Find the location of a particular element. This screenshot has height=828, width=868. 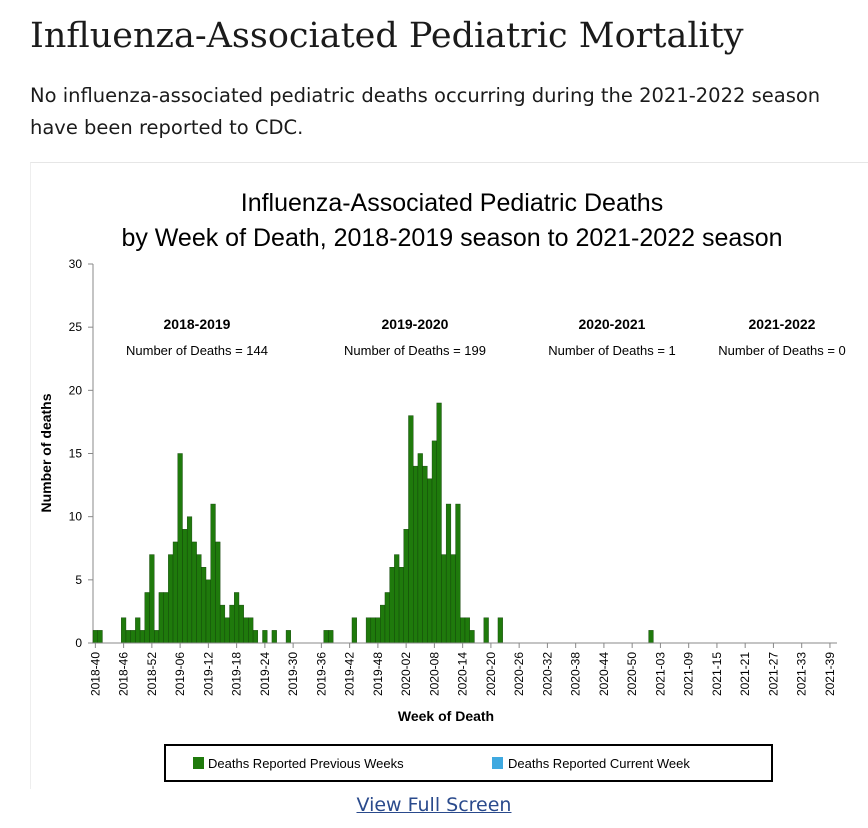

season-count-2018-2019: Number of Deaths = 144 is located at coordinates (197, 350).